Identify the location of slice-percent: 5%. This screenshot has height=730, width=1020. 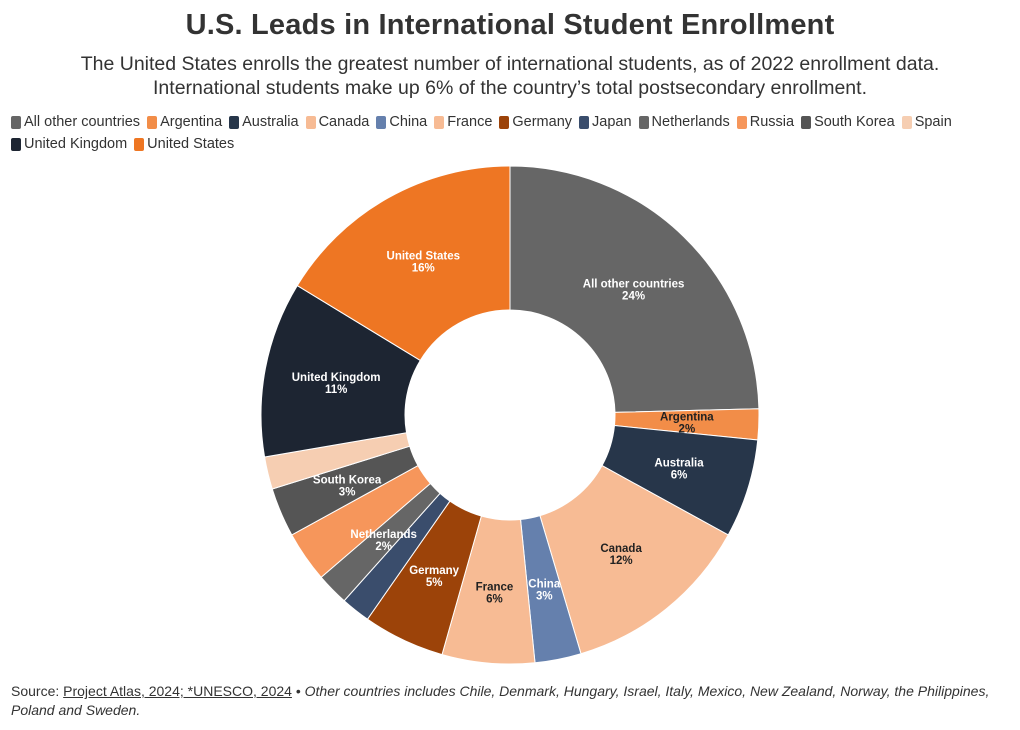
(434, 583).